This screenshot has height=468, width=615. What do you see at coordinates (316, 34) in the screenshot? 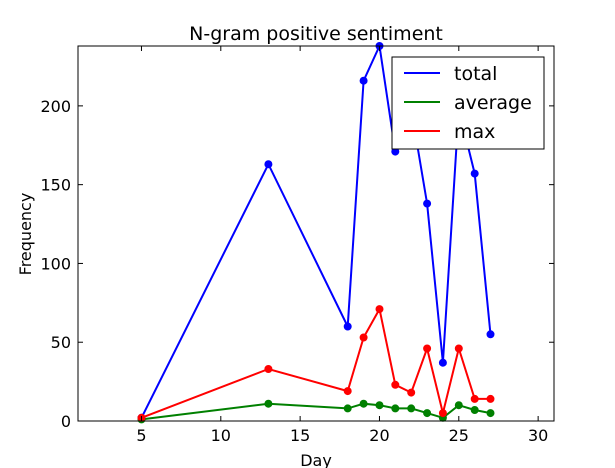
I see `chart-title: N-gram positive sentiment` at bounding box center [316, 34].